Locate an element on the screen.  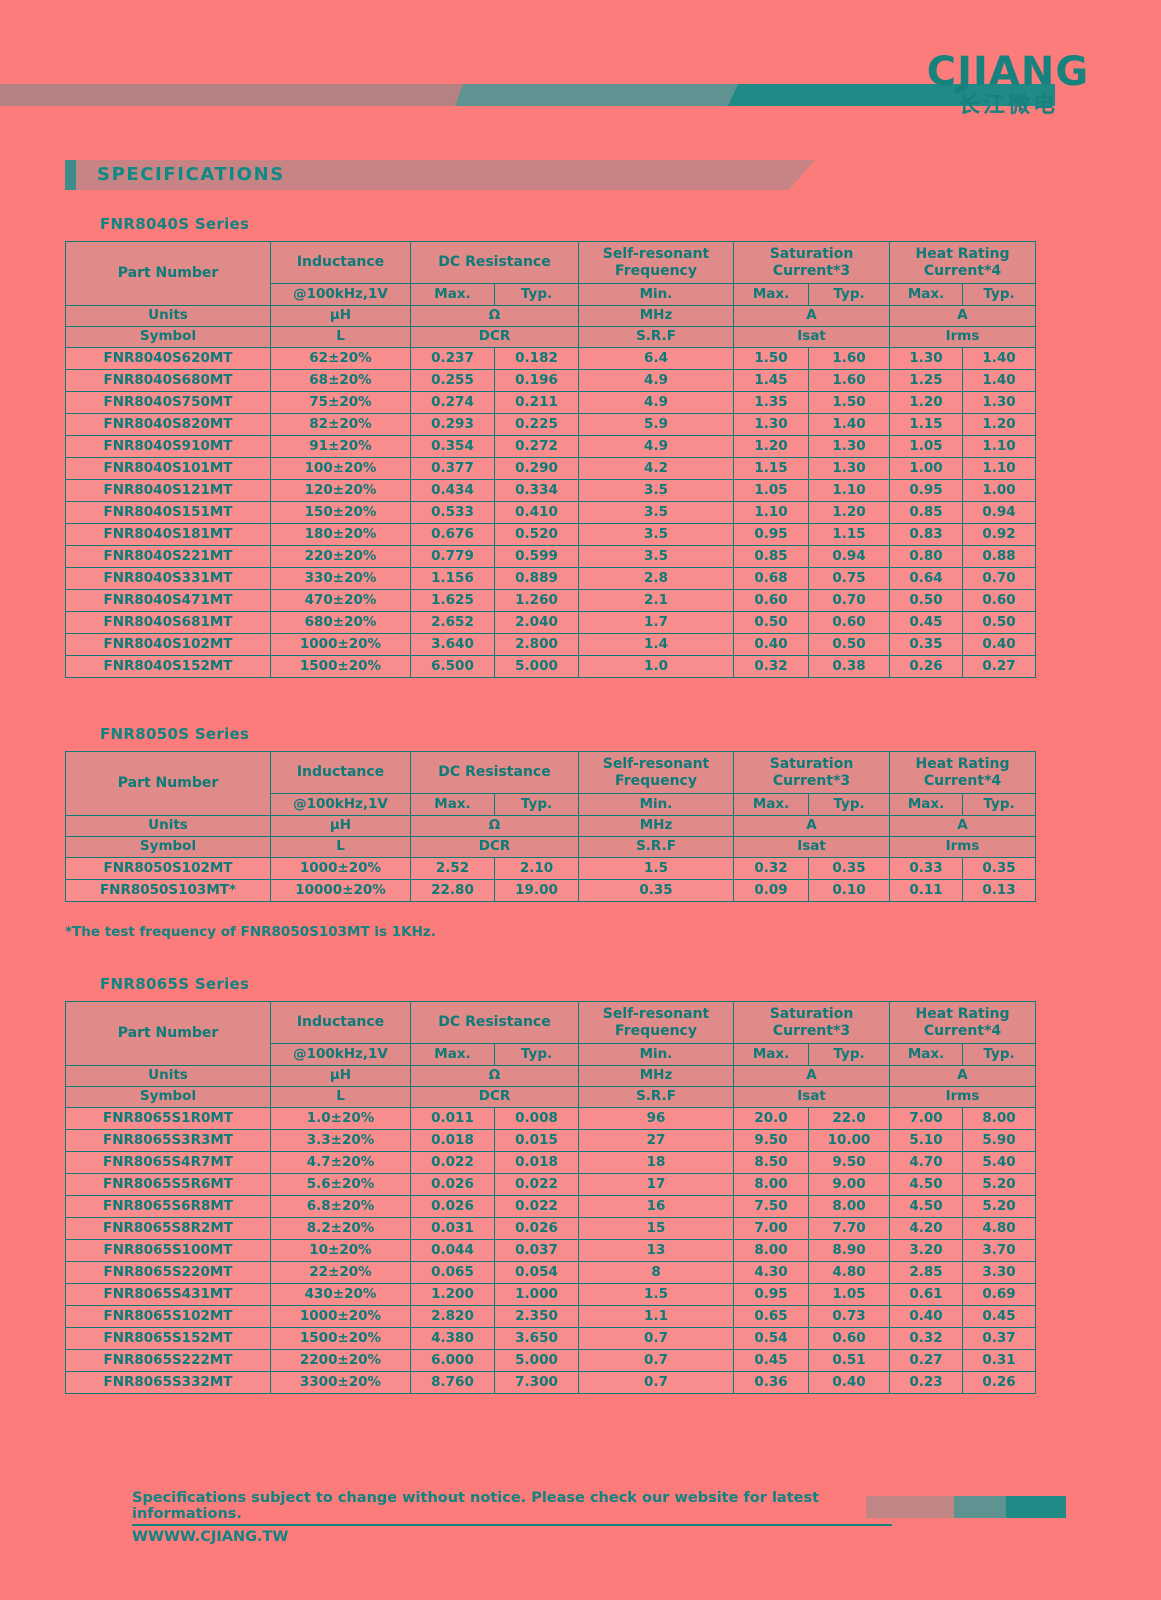
cell-irms-typ: 5.20 is located at coordinates (999, 1184).